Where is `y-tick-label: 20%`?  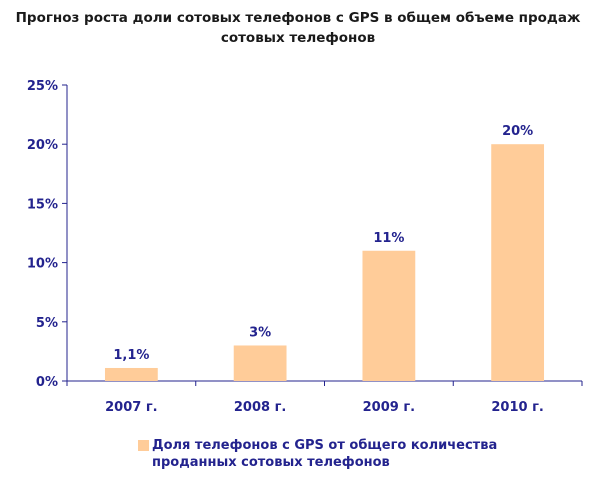
y-tick-label: 20% is located at coordinates (42, 145).